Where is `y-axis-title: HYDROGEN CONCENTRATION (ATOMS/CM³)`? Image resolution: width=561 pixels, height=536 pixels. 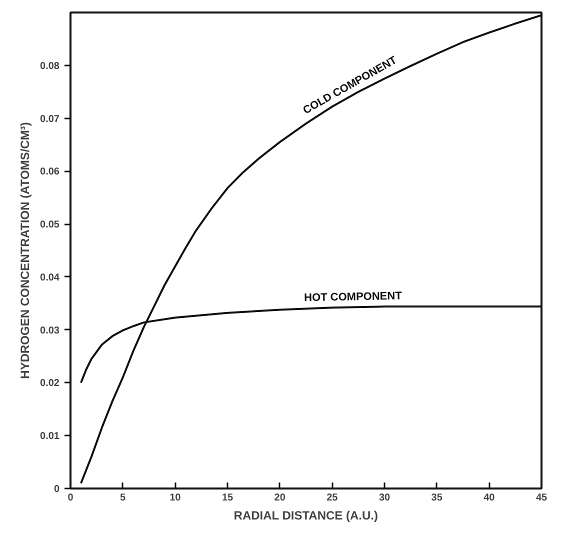 y-axis-title: HYDROGEN CONCENTRATION (ATOMS/CM³) is located at coordinates (25, 250).